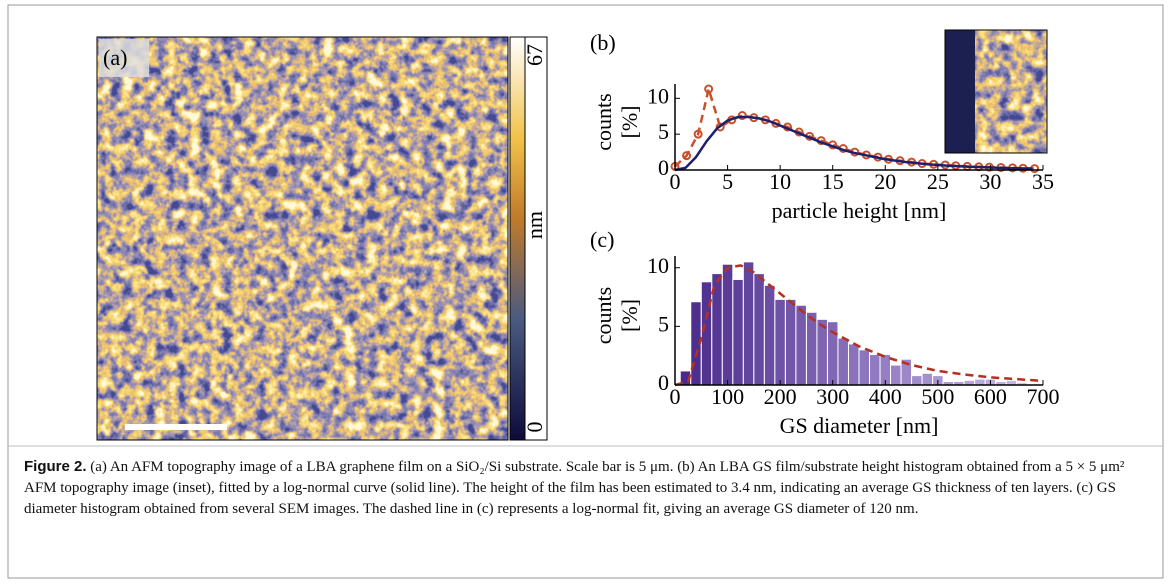 The image size is (1171, 586). Describe the element at coordinates (833, 181) in the screenshot. I see `x-tick-label: 15` at that location.